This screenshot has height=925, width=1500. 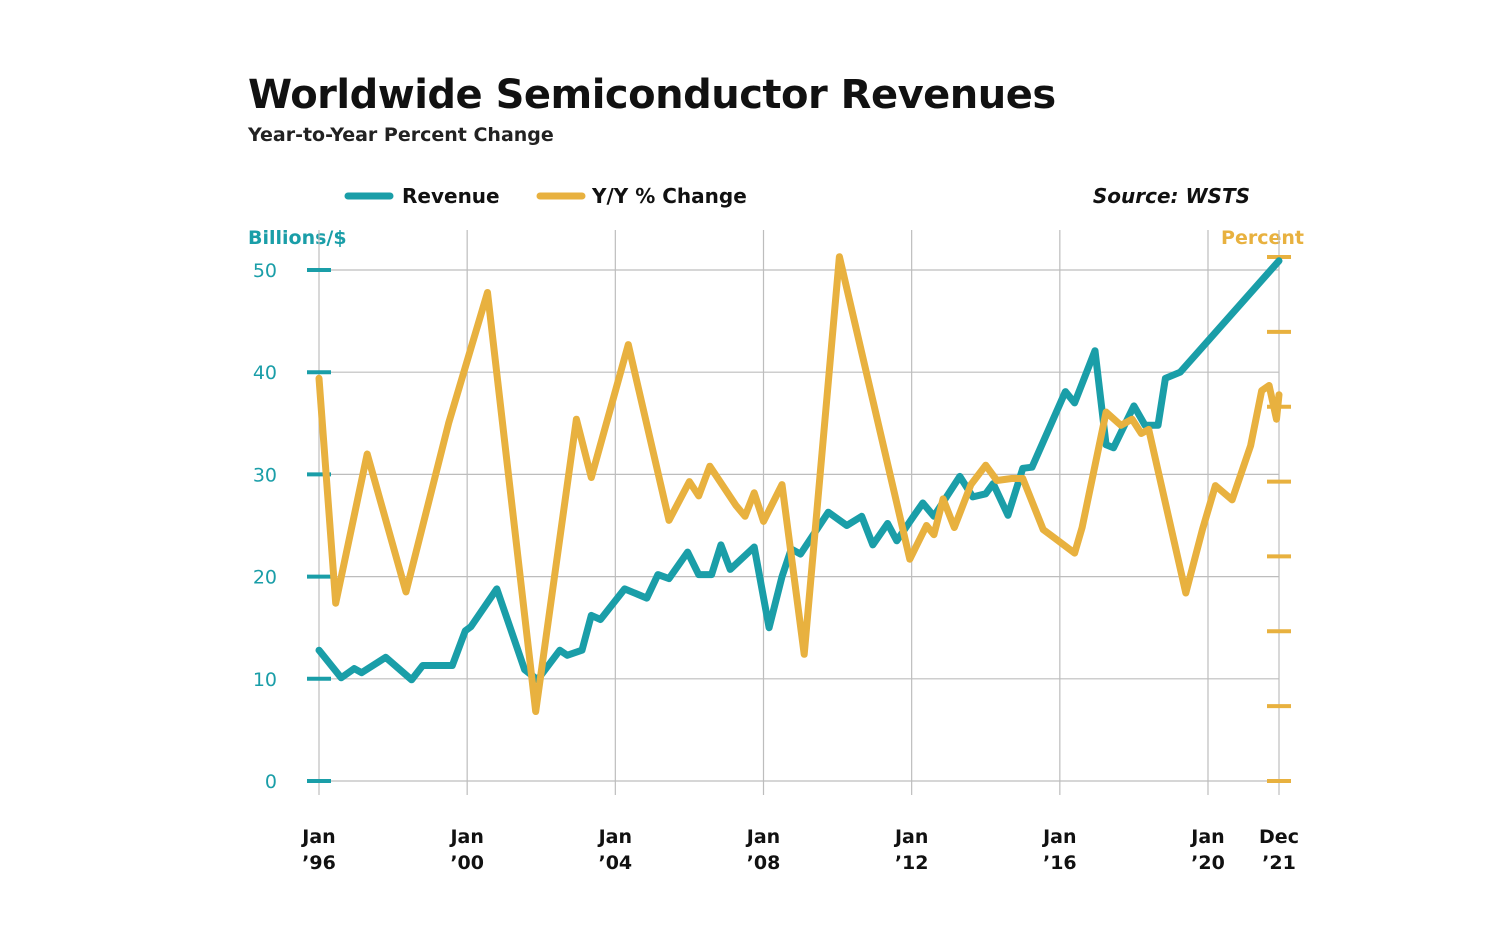 I want to click on x-tick-label-line2: ’21, so click(x=1279, y=863).